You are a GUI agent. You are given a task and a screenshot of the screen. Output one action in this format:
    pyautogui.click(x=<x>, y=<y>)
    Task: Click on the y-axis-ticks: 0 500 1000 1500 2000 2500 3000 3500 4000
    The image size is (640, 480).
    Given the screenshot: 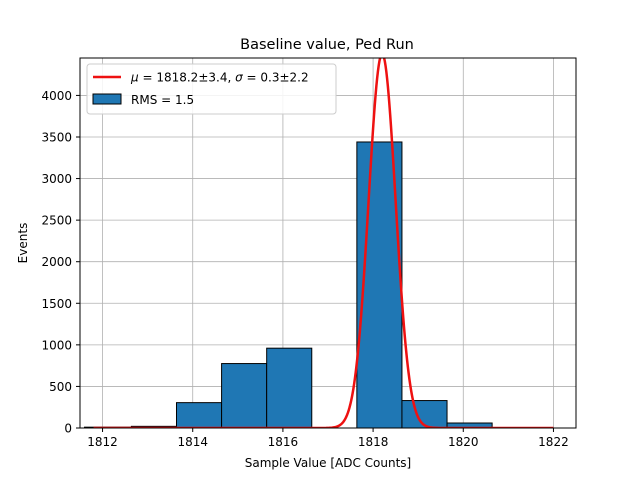 What is the action you would take?
    pyautogui.click(x=60, y=262)
    